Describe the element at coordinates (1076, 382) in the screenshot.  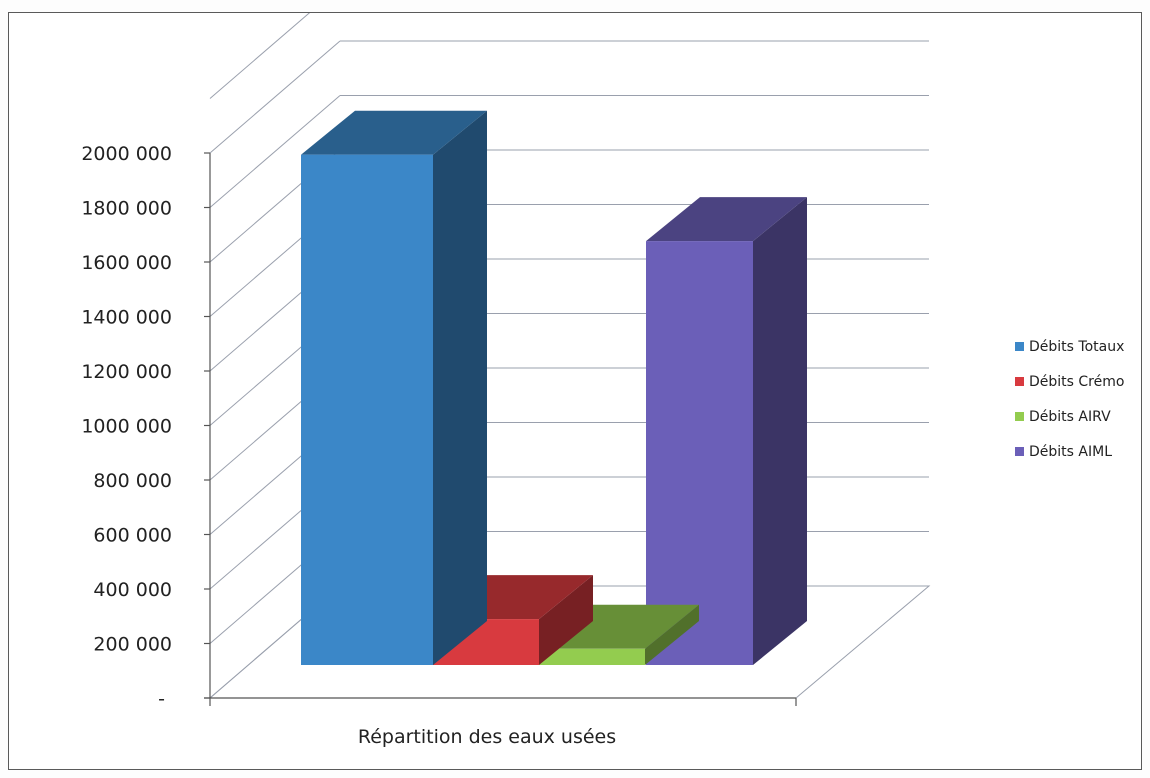
I see `legend-label: Débits Crémo` at that location.